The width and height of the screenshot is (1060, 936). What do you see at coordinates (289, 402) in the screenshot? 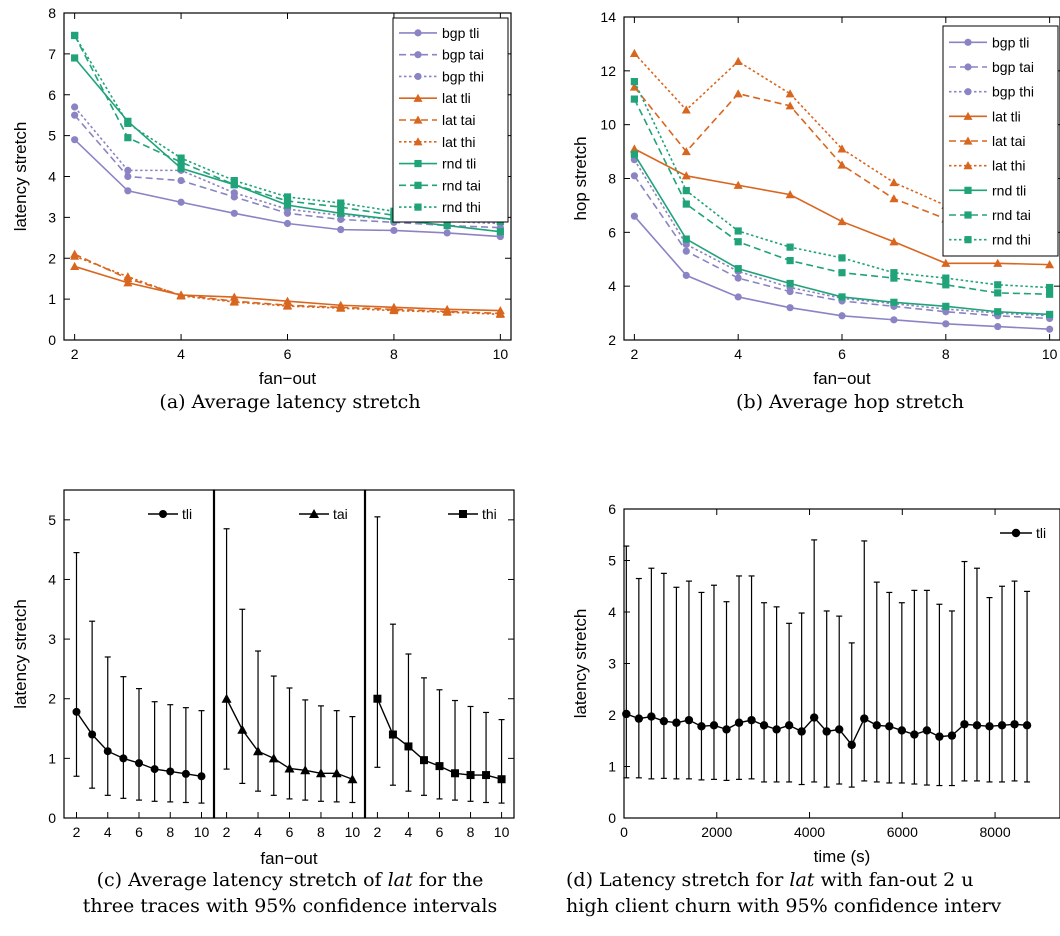
I see `caption-a: (a) Average latency stretch` at bounding box center [289, 402].